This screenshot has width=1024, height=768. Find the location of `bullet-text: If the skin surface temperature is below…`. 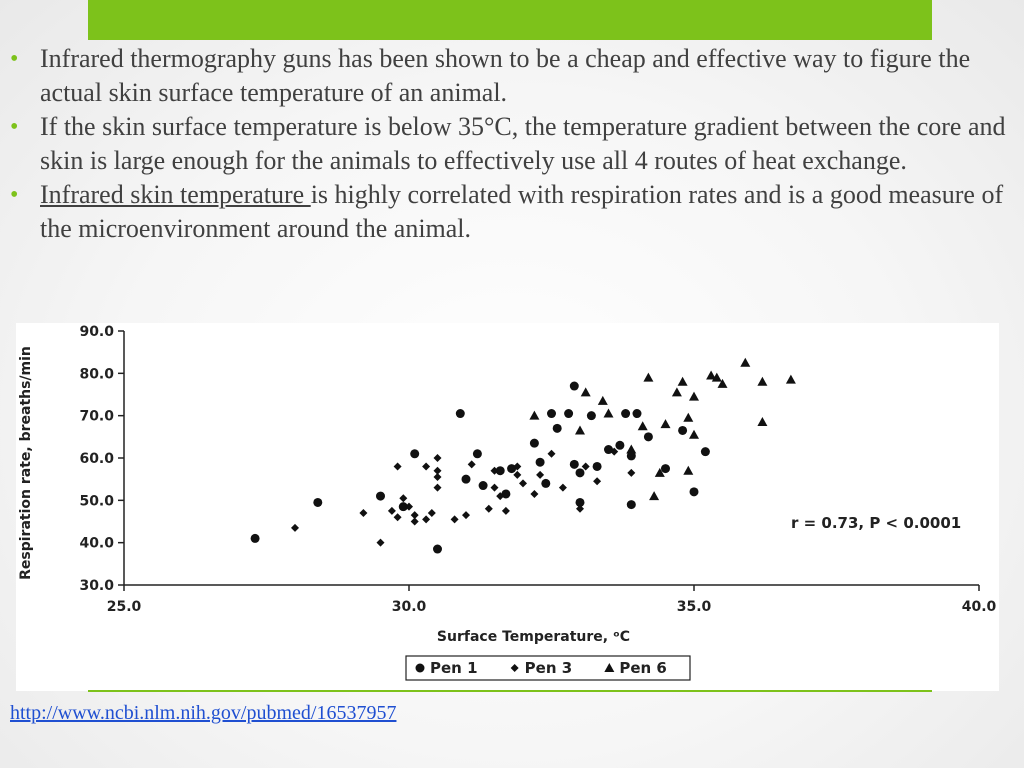

bullet-text: If the skin surface temperature is below… is located at coordinates (523, 143).